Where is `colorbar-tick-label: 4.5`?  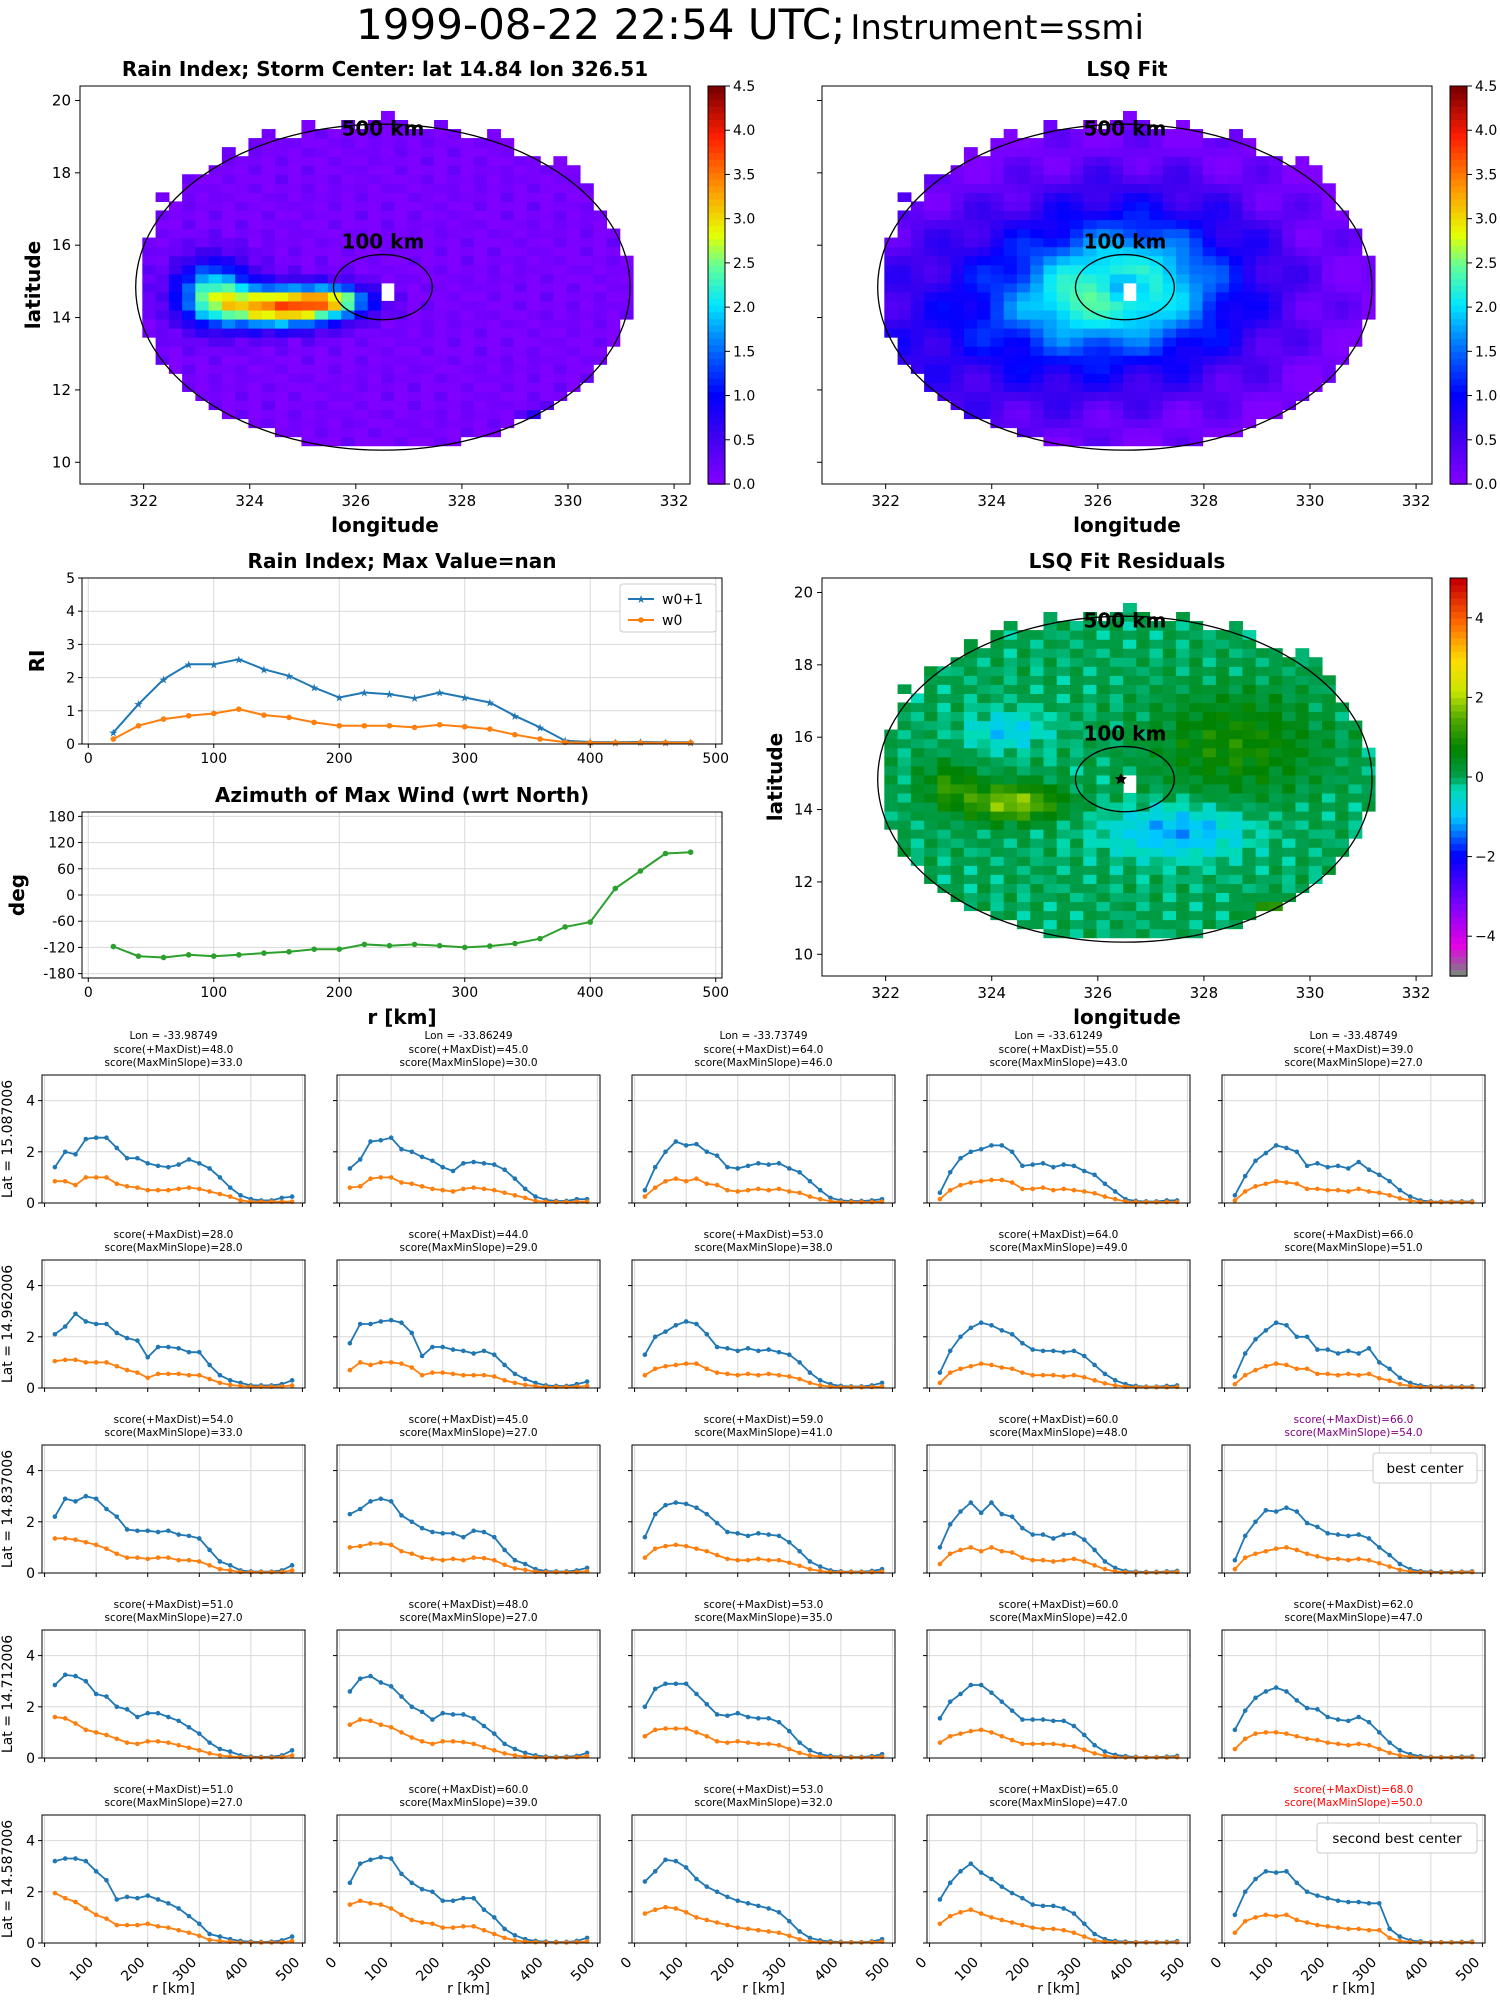
colorbar-tick-label: 4.5 is located at coordinates (1486, 87).